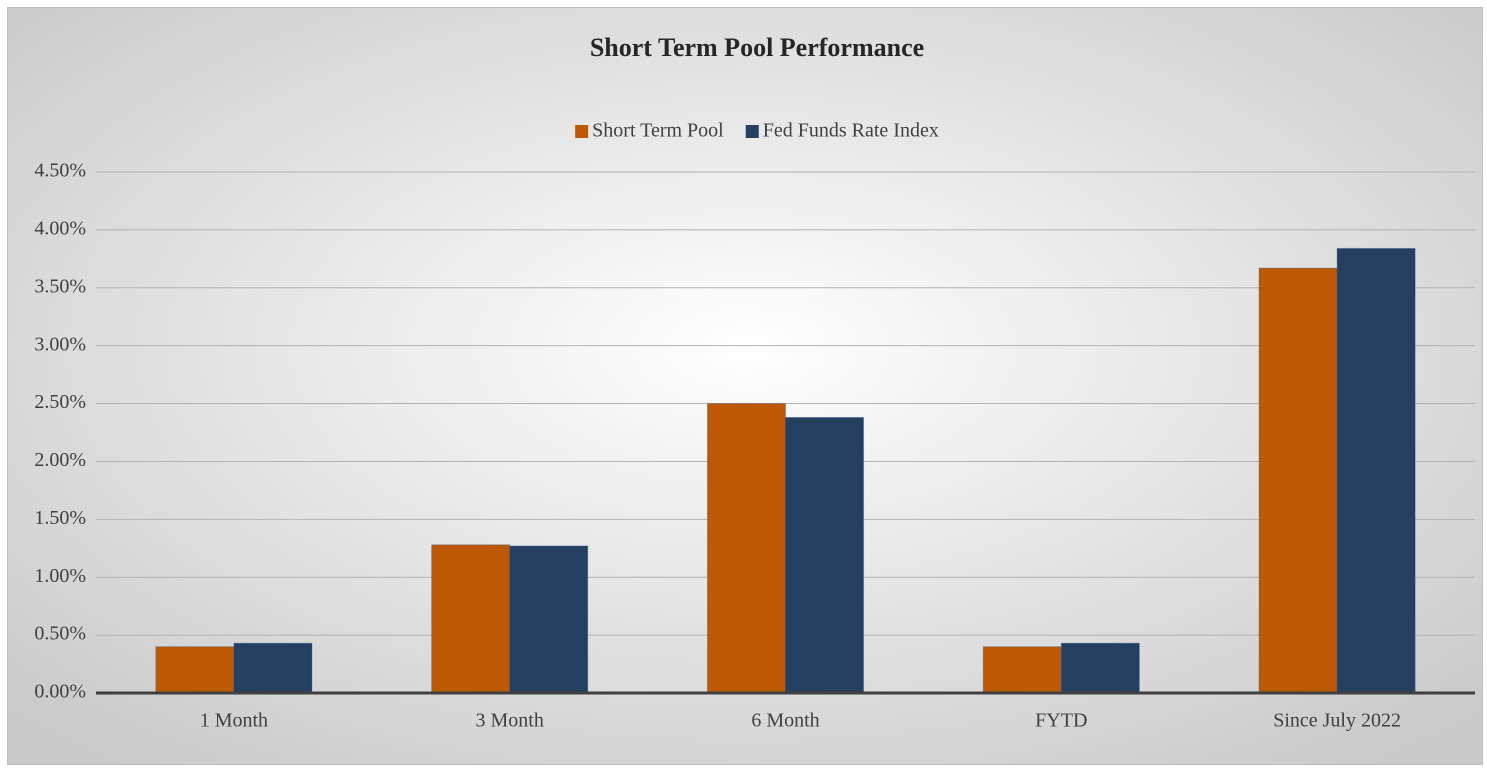 The width and height of the screenshot is (1487, 770). I want to click on y-tick-label: 2.50%, so click(60, 402).